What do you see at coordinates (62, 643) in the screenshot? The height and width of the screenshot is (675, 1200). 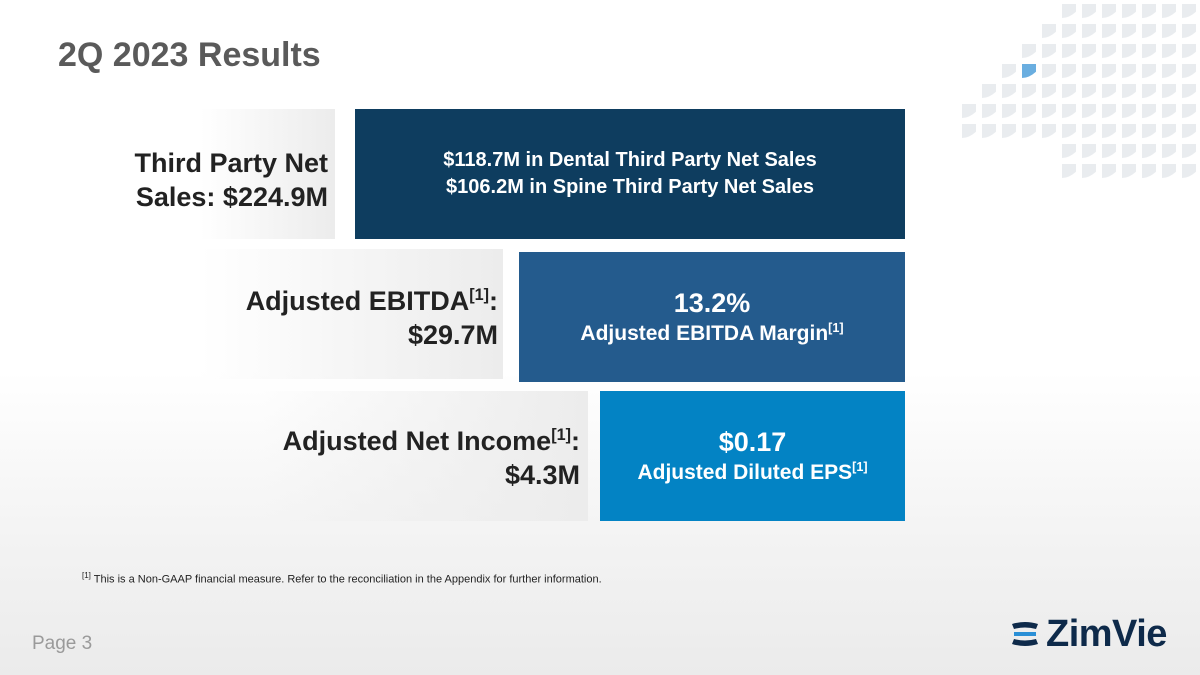 I see `page-number: Page 3` at bounding box center [62, 643].